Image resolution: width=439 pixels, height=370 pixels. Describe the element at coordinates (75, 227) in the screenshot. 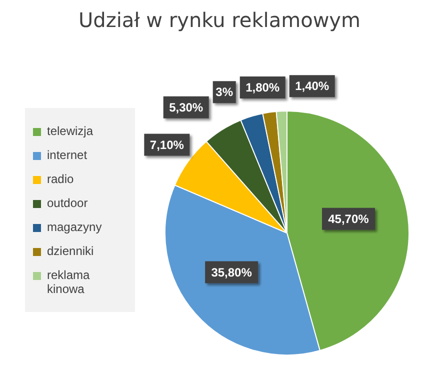

I see `legend-label: magazyny` at that location.